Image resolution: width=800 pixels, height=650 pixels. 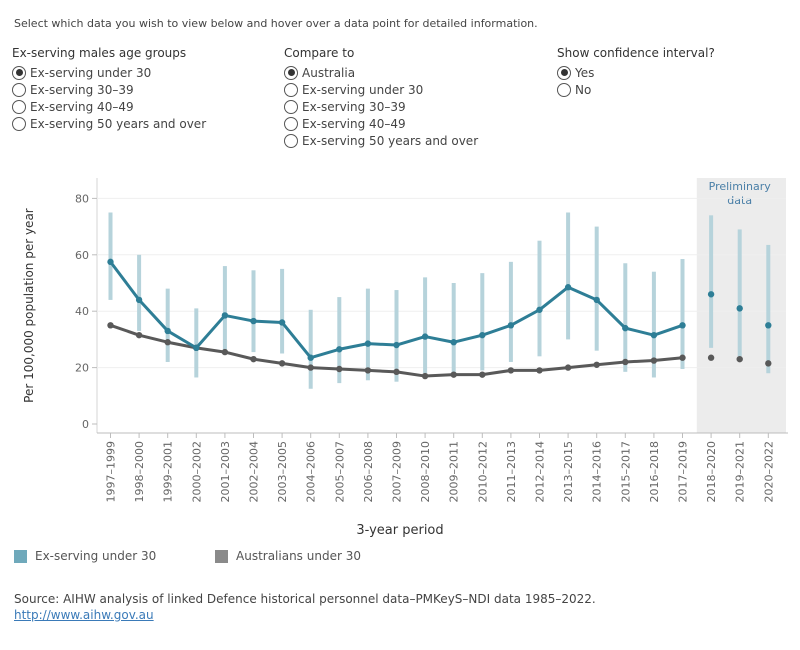 What do you see at coordinates (540, 472) in the screenshot?
I see `x-tick-label: 2012–2014` at bounding box center [540, 472].